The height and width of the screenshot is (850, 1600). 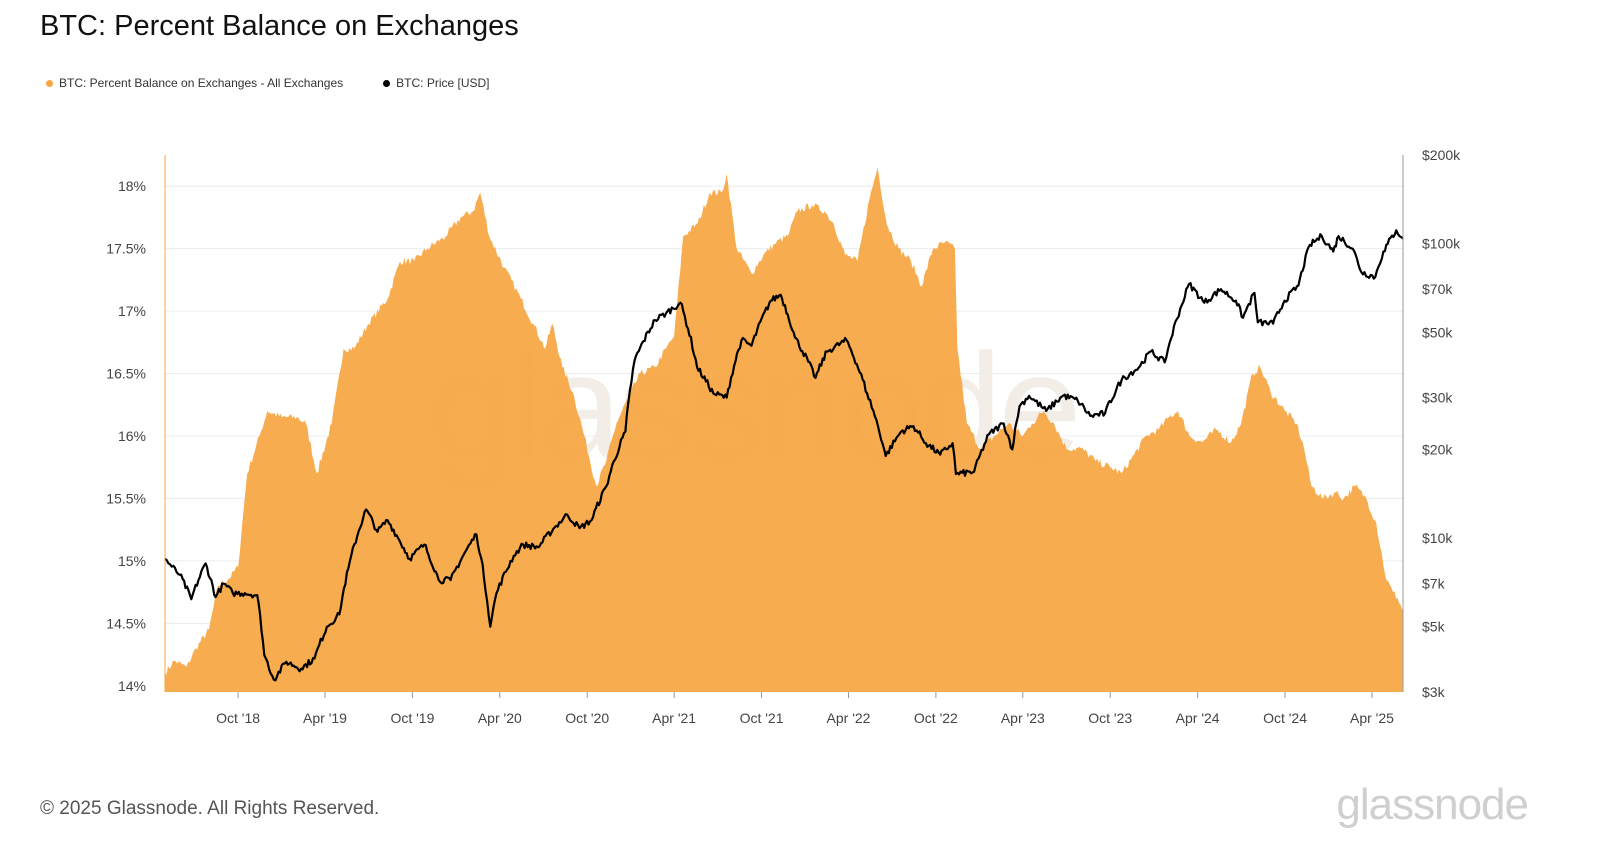 I want to click on right-tick-label: $100k, so click(x=1441, y=244).